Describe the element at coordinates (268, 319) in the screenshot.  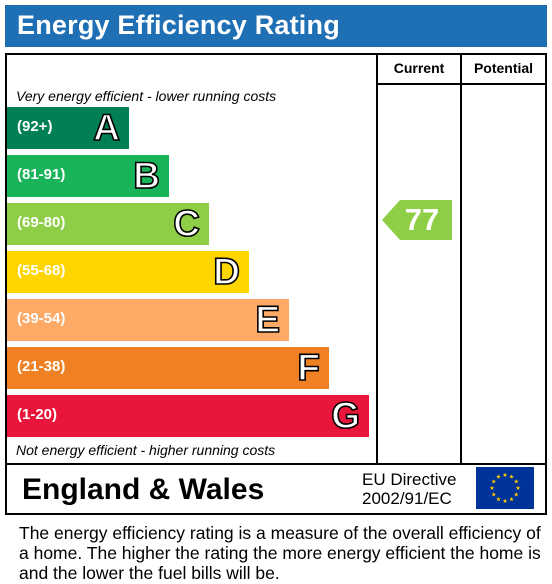
I see `band-letter-e: E` at that location.